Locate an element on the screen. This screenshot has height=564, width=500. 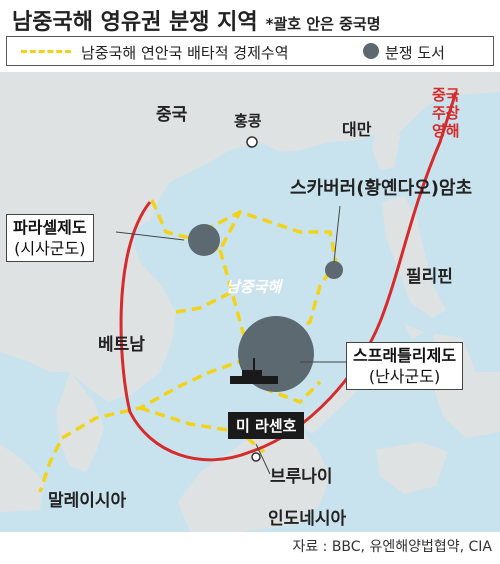
spratly-box: 스프래틀리제도 (난사군도) is located at coordinates (405, 366).